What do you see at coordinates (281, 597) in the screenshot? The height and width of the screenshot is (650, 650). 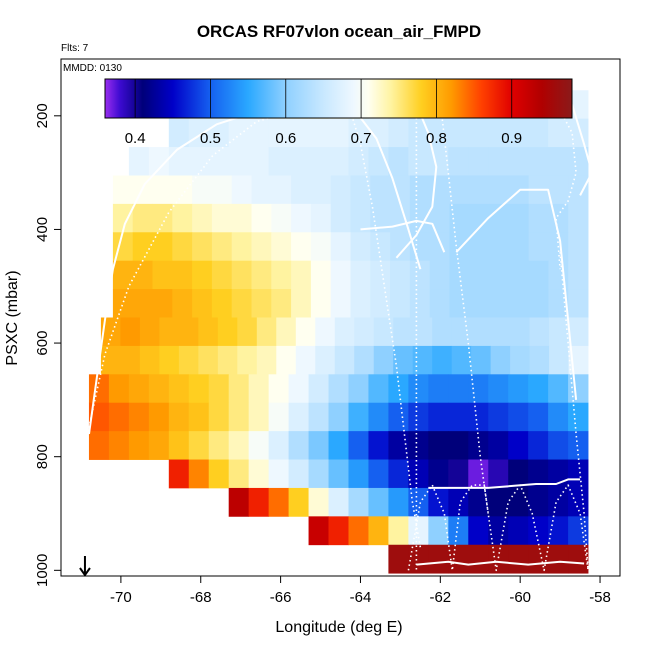 I see `x-tick-label: -66` at bounding box center [281, 597].